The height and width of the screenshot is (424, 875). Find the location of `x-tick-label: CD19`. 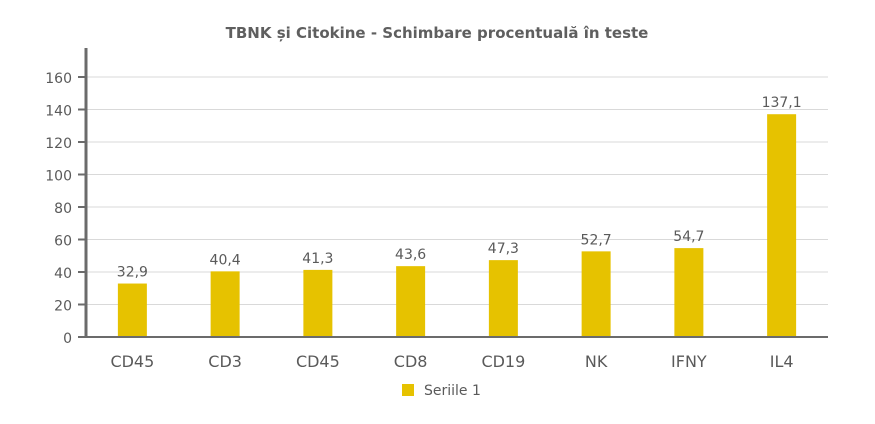

x-tick-label: CD19 is located at coordinates (503, 361).